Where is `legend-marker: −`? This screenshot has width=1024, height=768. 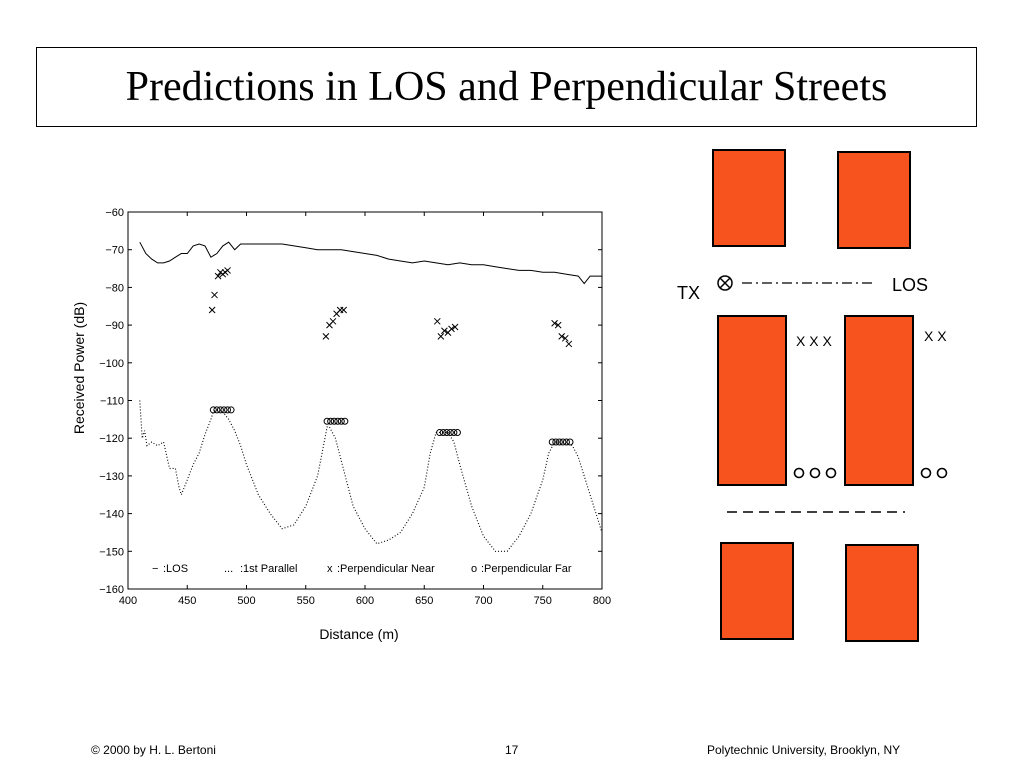
legend-marker: − is located at coordinates (155, 569).